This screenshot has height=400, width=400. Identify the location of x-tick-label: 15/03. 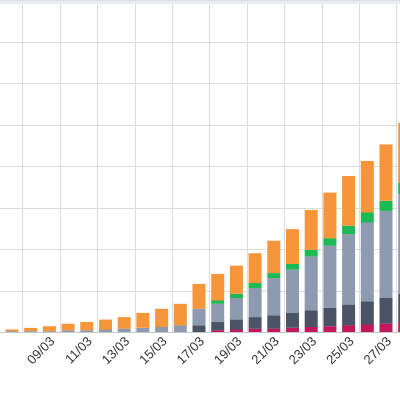
(153, 351).